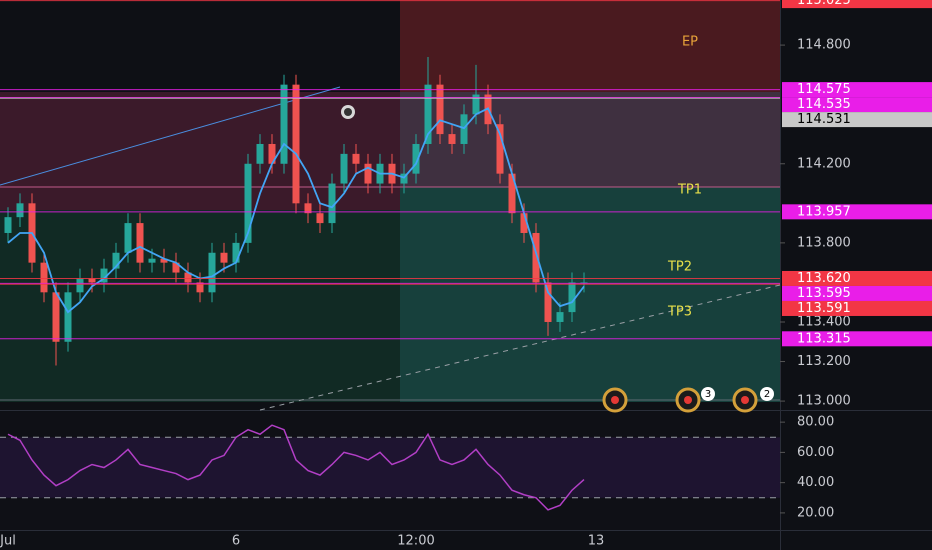 The width and height of the screenshot is (932, 550). I want to click on price-label: 113.595, so click(824, 293).